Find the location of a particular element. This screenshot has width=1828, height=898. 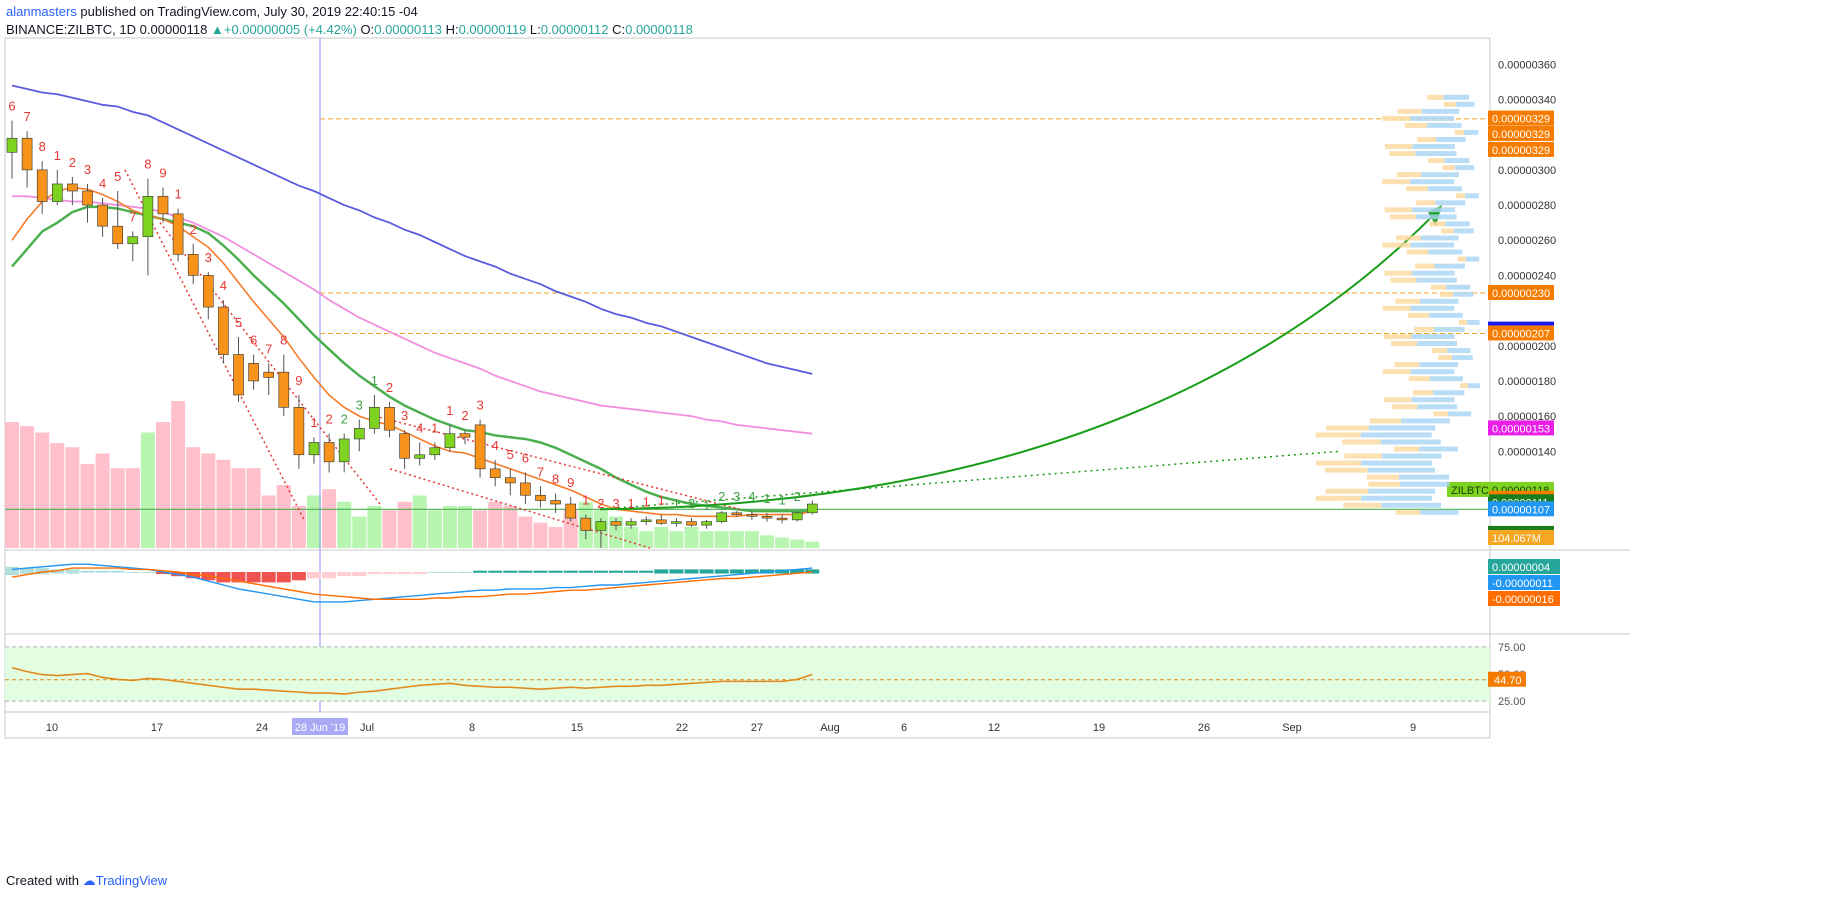

td-count-label: 5 is located at coordinates (238, 322).